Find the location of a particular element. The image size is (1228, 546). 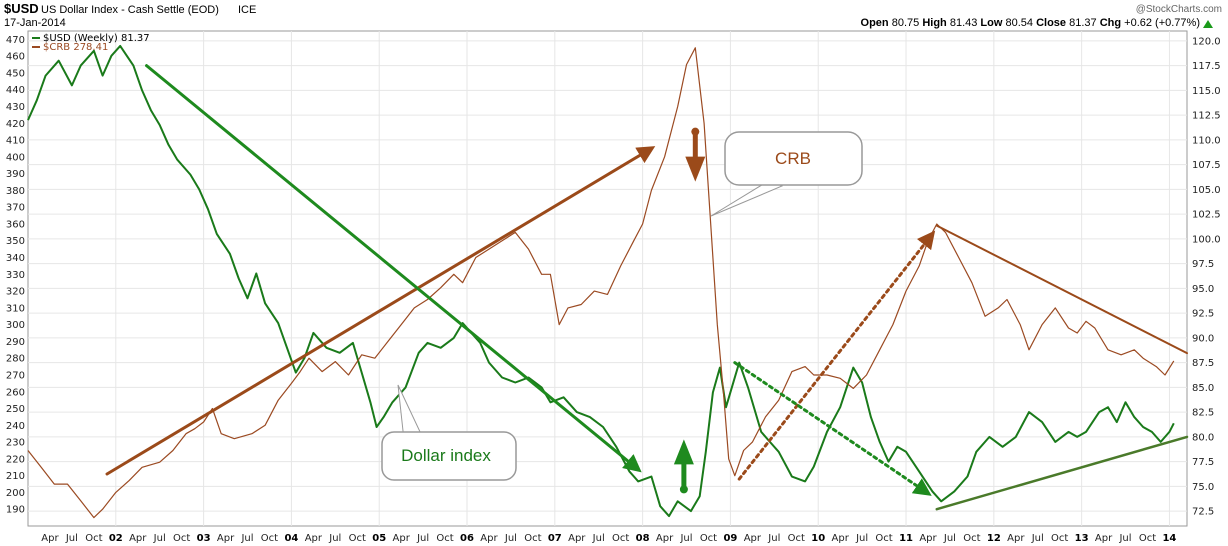

open-label: Open is located at coordinates (874, 23).